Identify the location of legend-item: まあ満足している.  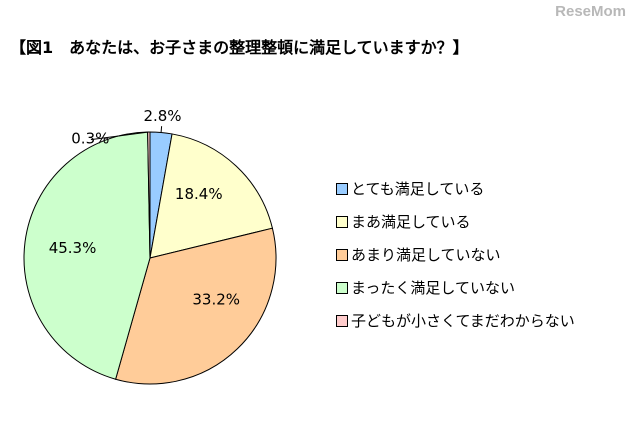
(455, 221).